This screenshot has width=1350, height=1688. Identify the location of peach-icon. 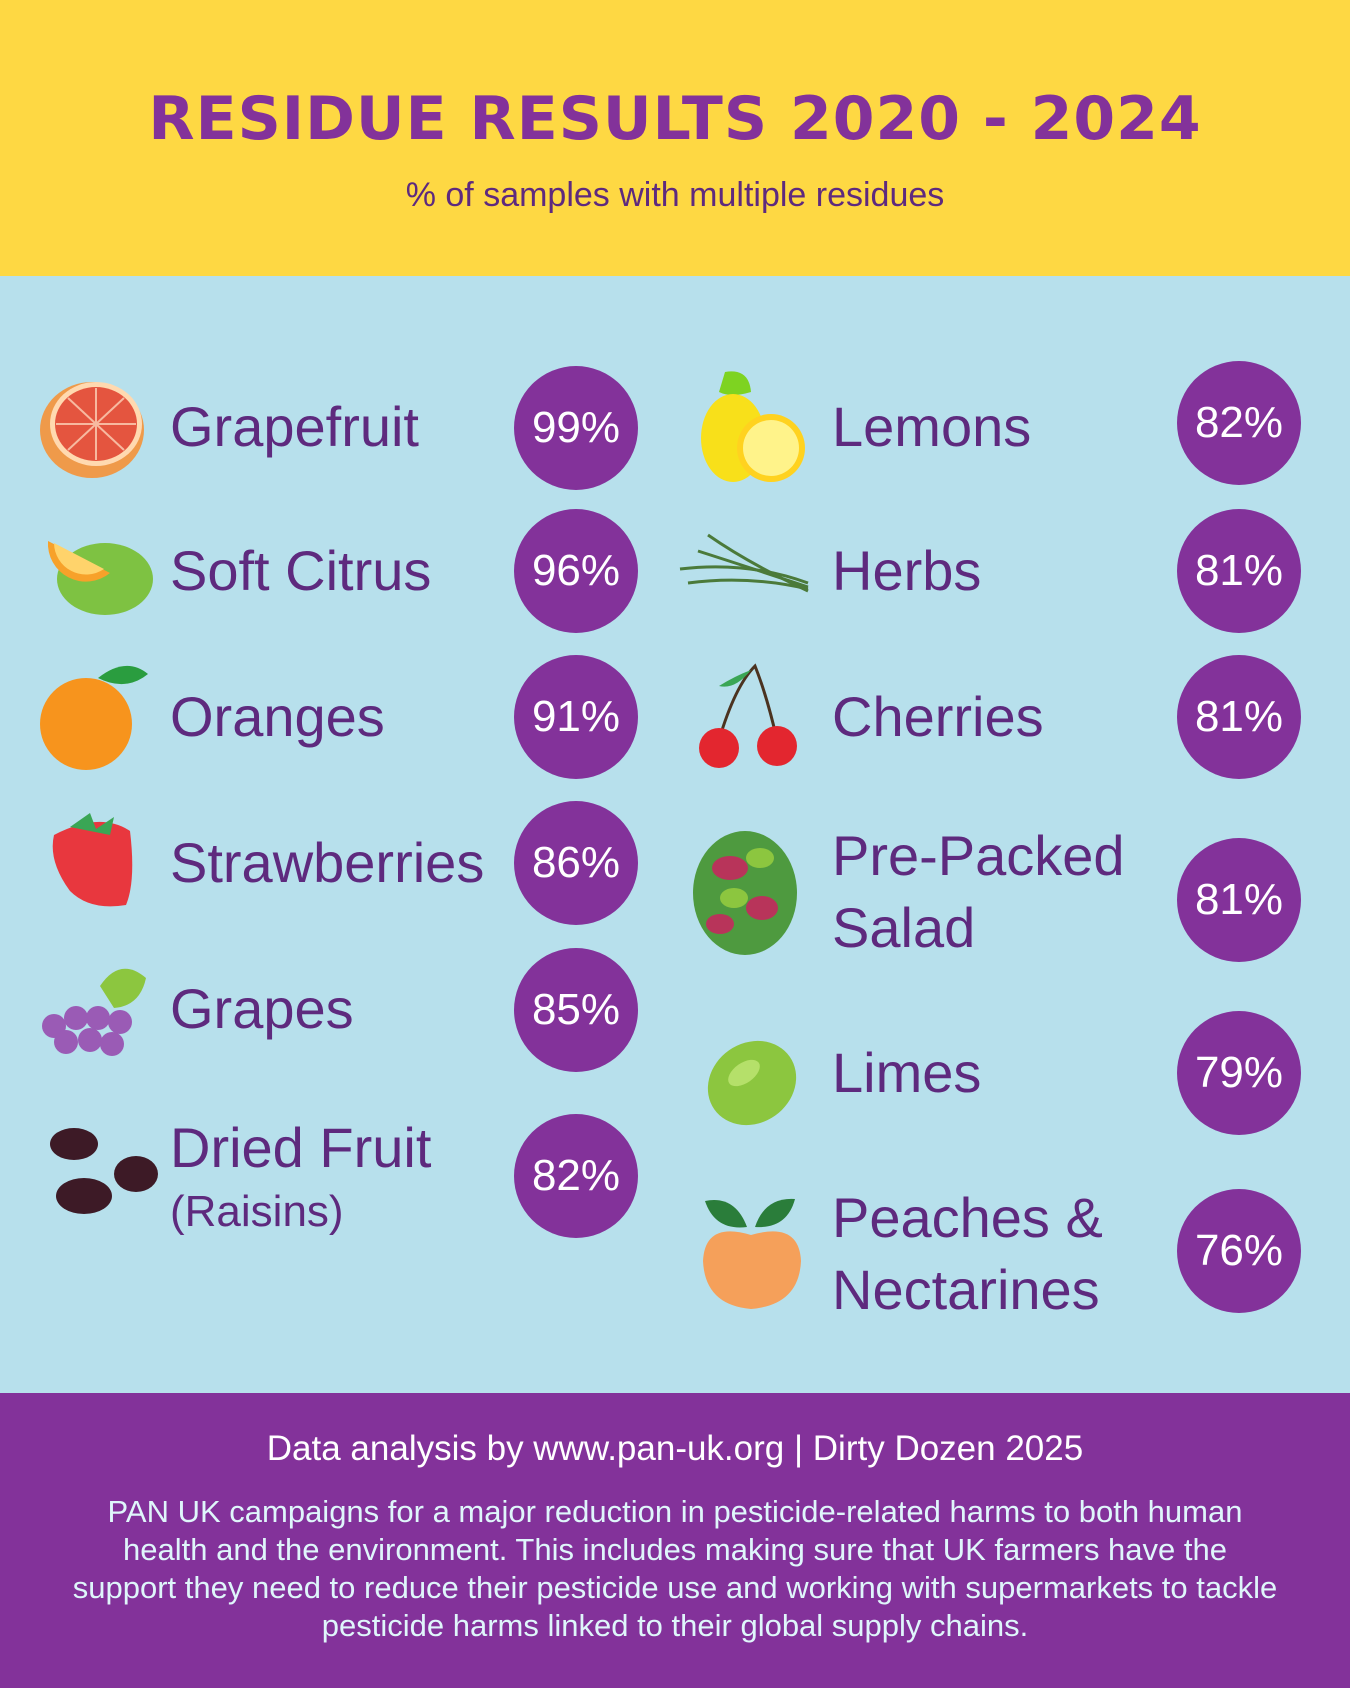
(752, 1253).